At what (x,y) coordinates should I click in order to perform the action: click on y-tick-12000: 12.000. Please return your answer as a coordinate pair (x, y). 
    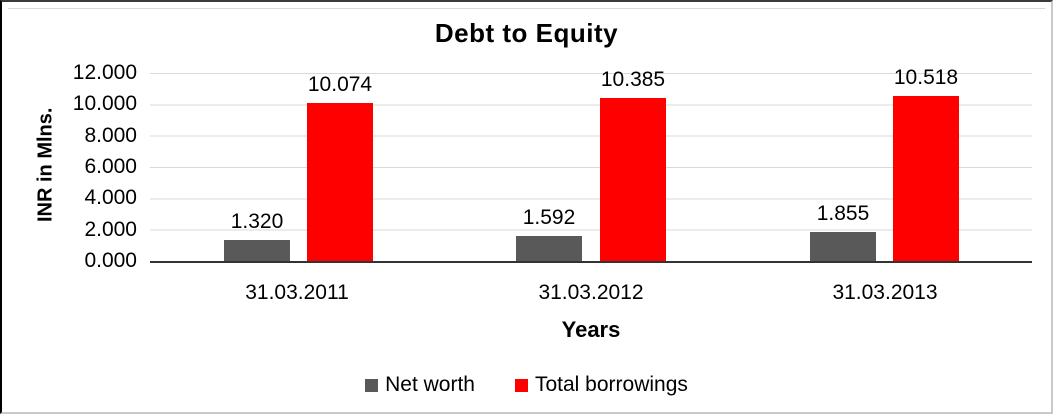
    Looking at the image, I should click on (104, 72).